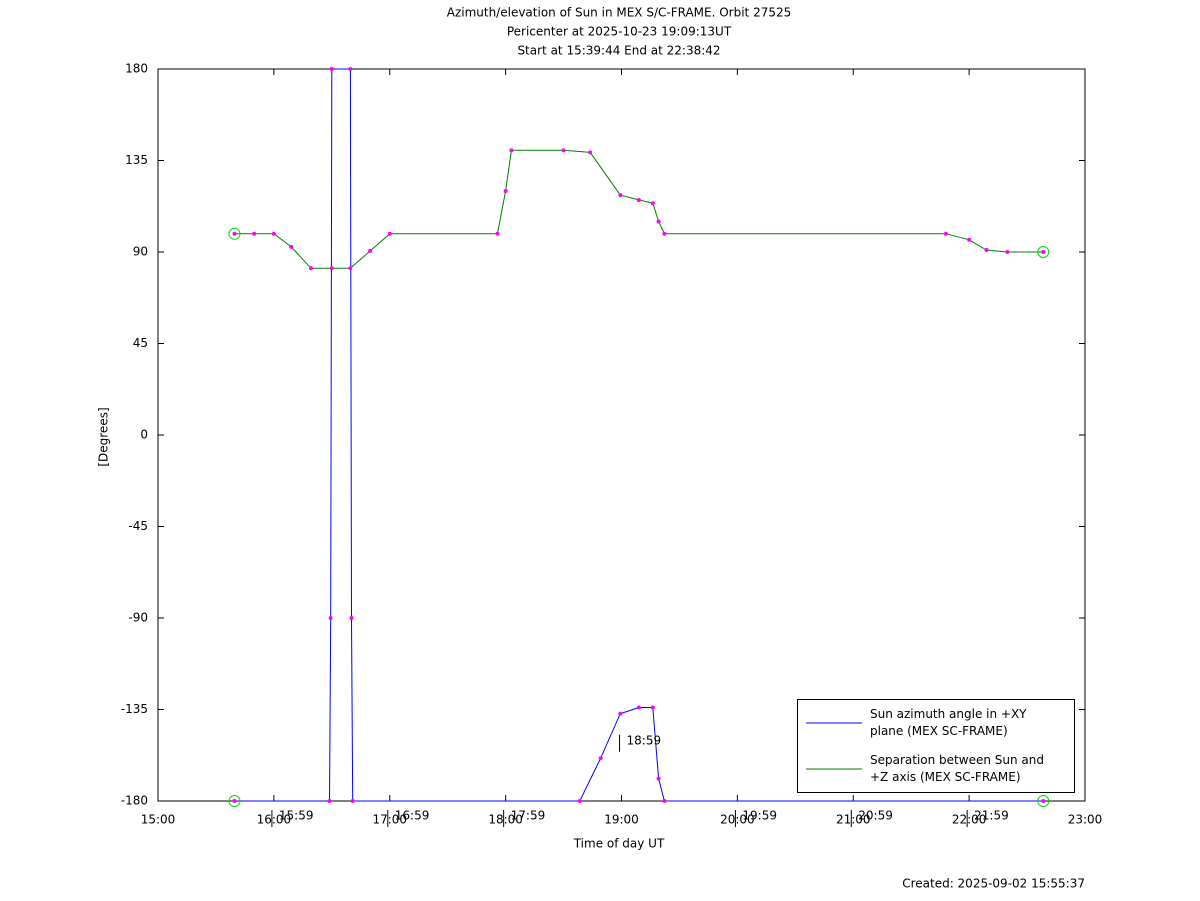 This screenshot has height=901, width=1200. I want to click on x-tick-label: 23:00, so click(1085, 820).